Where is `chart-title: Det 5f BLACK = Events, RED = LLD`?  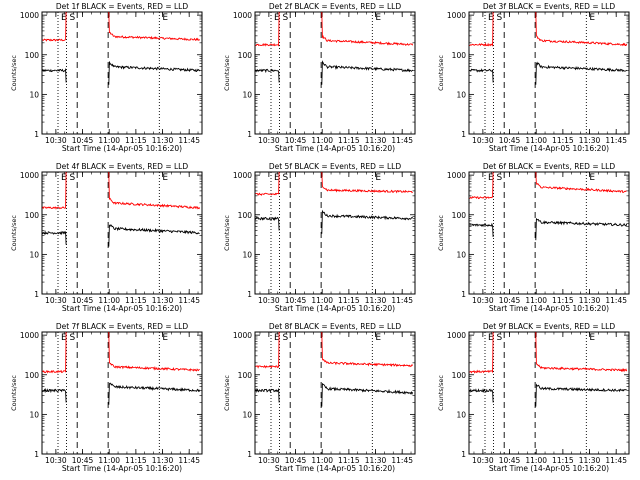 chart-title: Det 5f BLACK = Events, RED = LLD is located at coordinates (335, 166).